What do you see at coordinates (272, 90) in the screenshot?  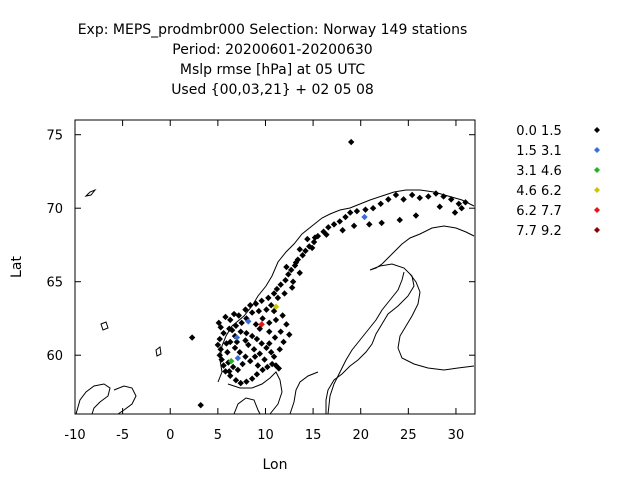 I see `chart-title-line-4: Used {00,03,21} + 02 05 08` at bounding box center [272, 90].